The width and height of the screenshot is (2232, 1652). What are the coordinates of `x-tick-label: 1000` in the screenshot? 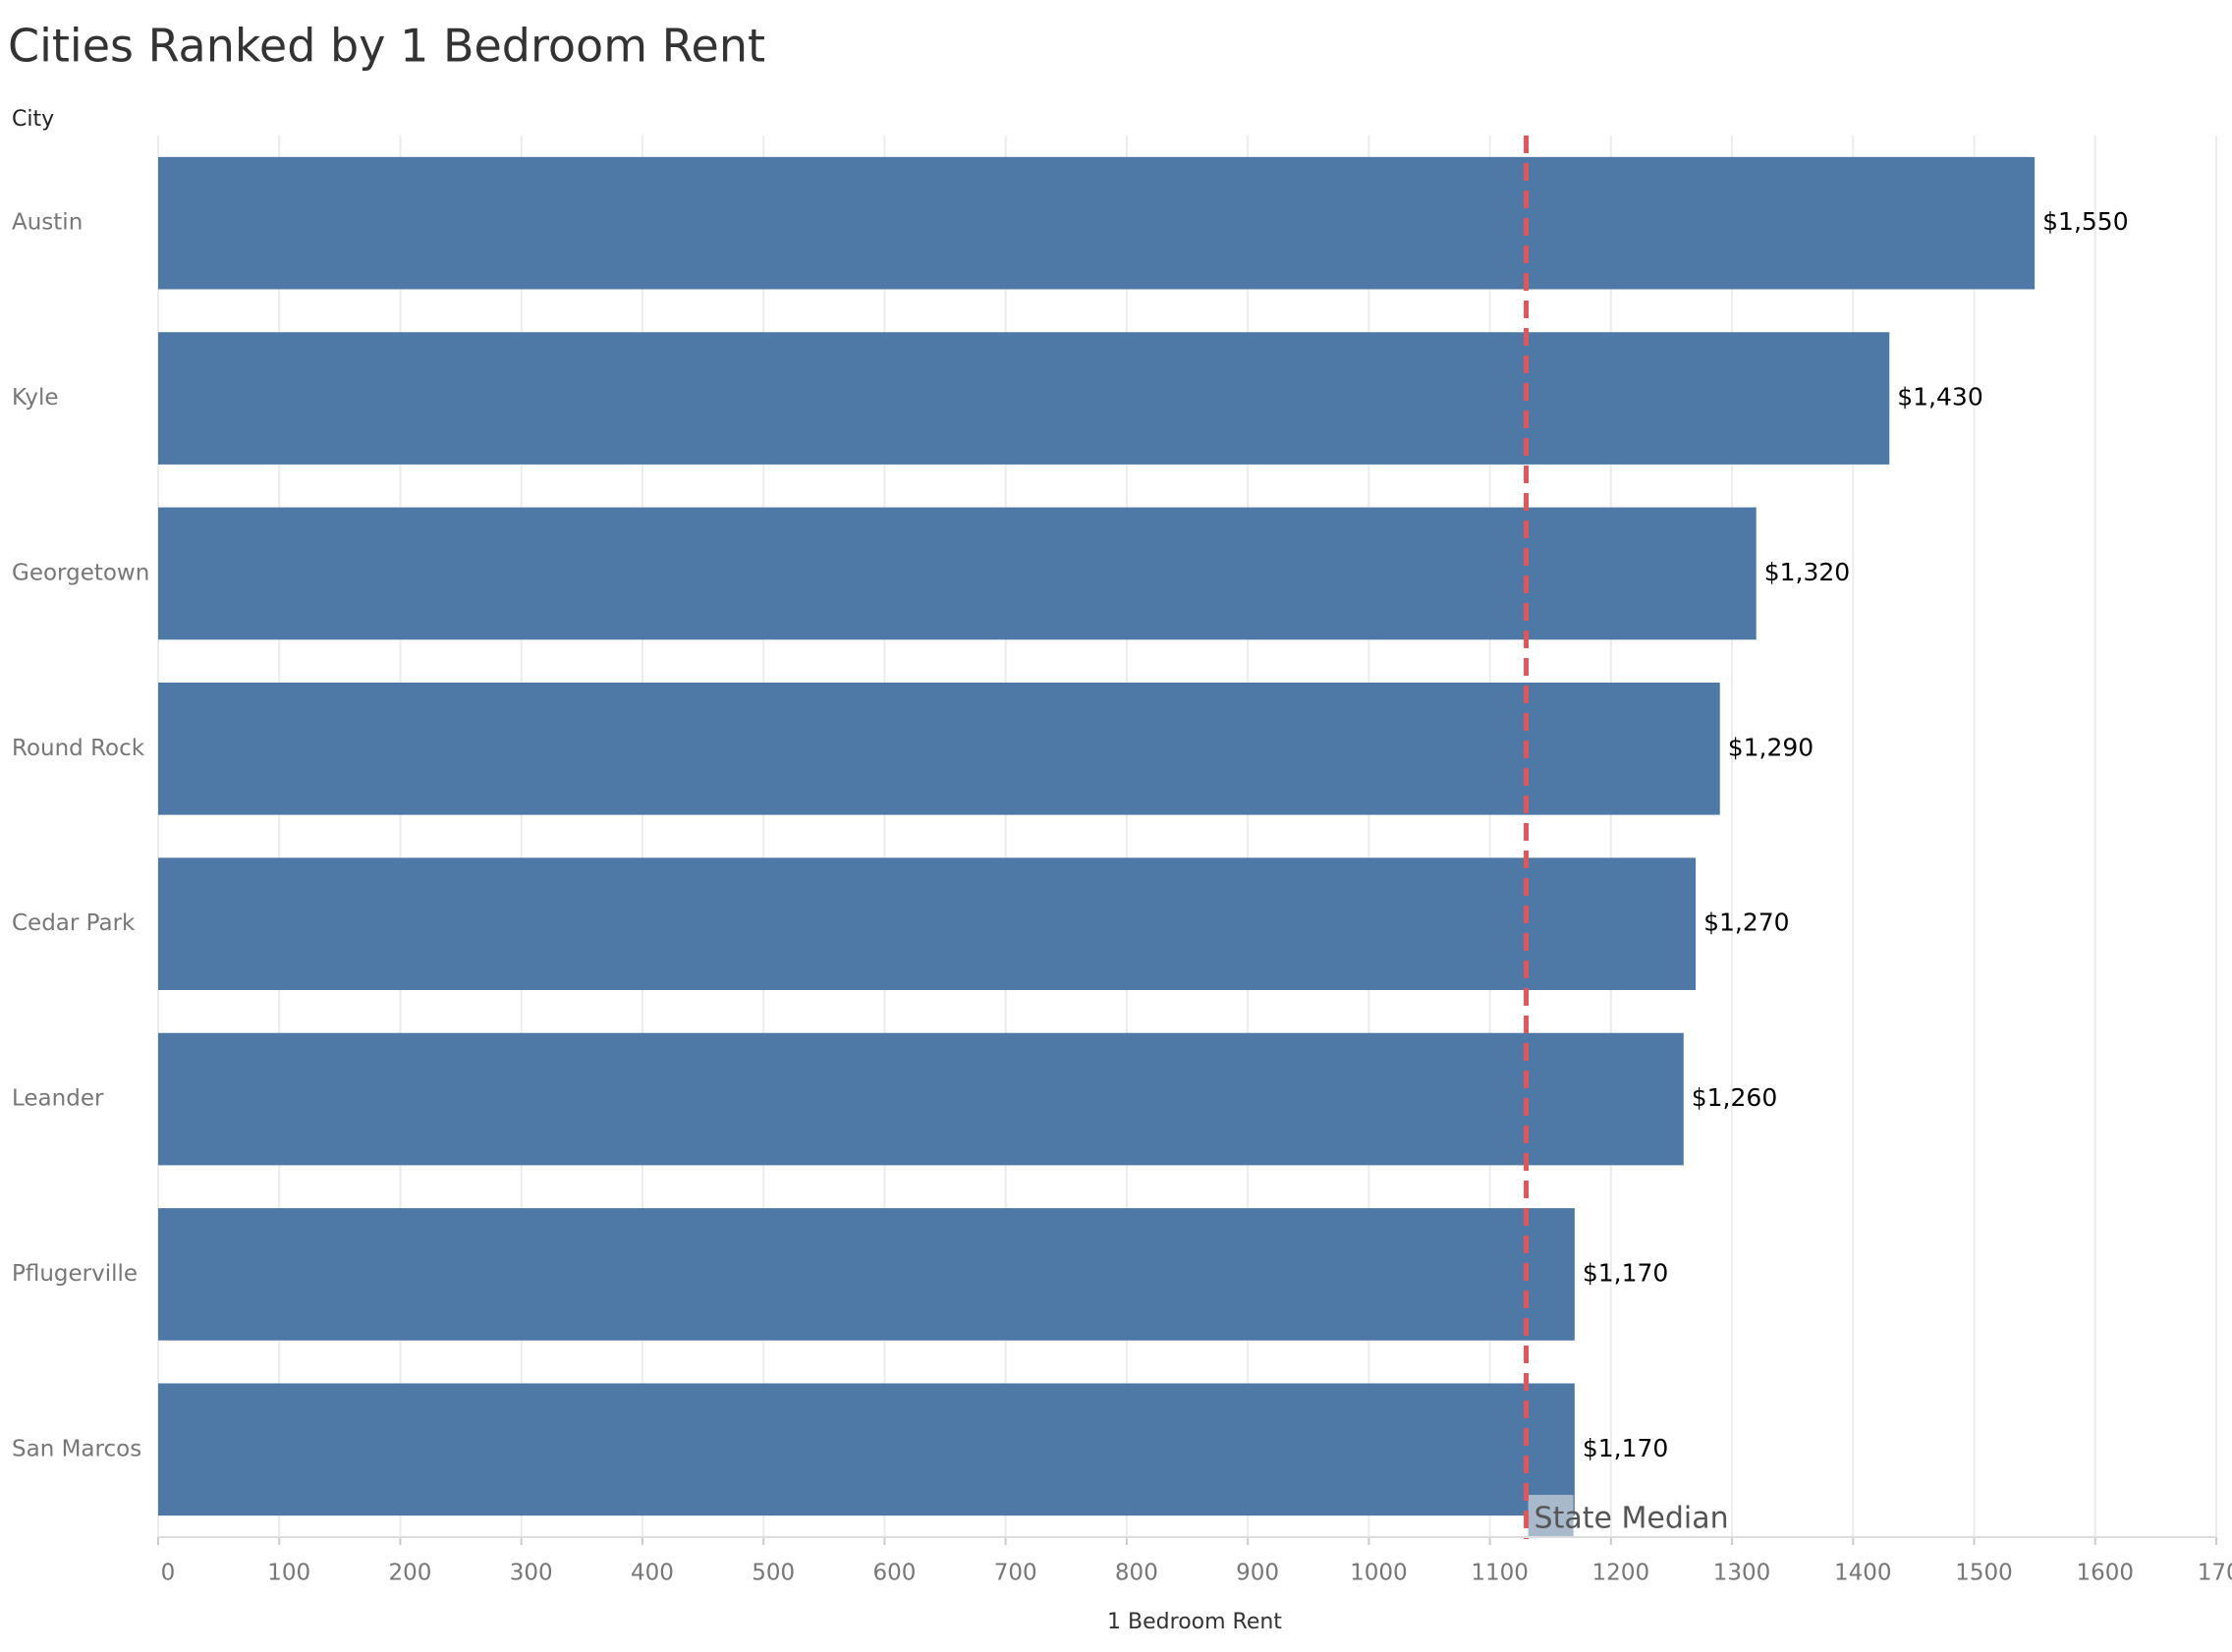 It's located at (1379, 1573).